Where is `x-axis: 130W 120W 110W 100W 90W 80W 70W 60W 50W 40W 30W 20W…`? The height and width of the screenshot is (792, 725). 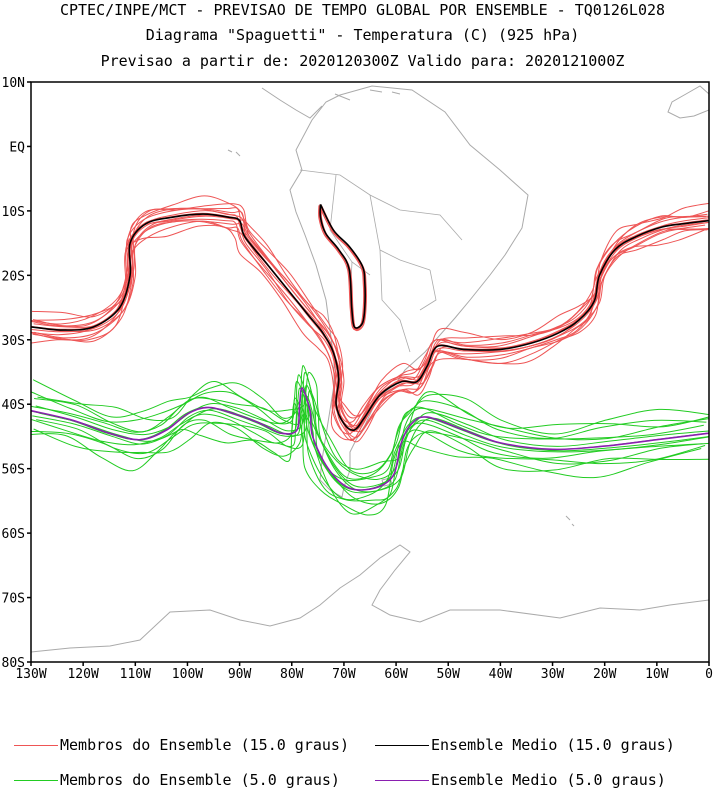 x-axis: 130W 120W 110W 100W 90W 80W 70W 60W 50W 40W 30W 20W… is located at coordinates (364, 672).